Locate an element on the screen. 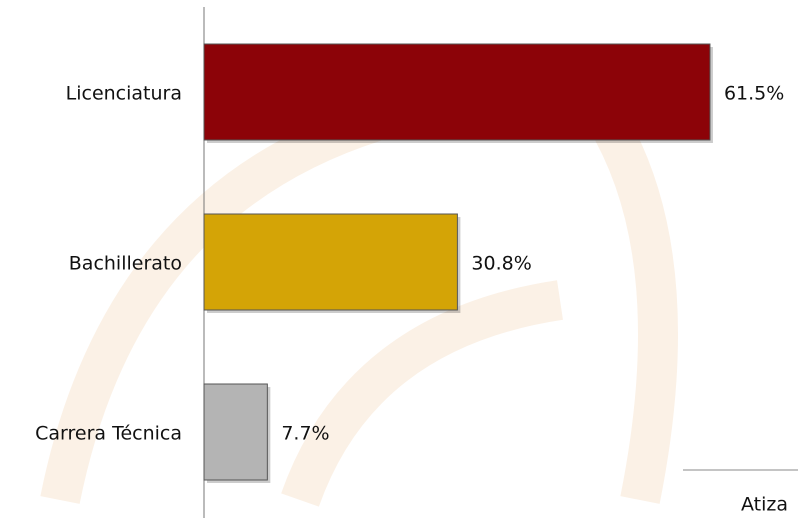 Image resolution: width=798 pixels, height=518 pixels. y-tick-label: Carrera Técnica is located at coordinates (108, 434).